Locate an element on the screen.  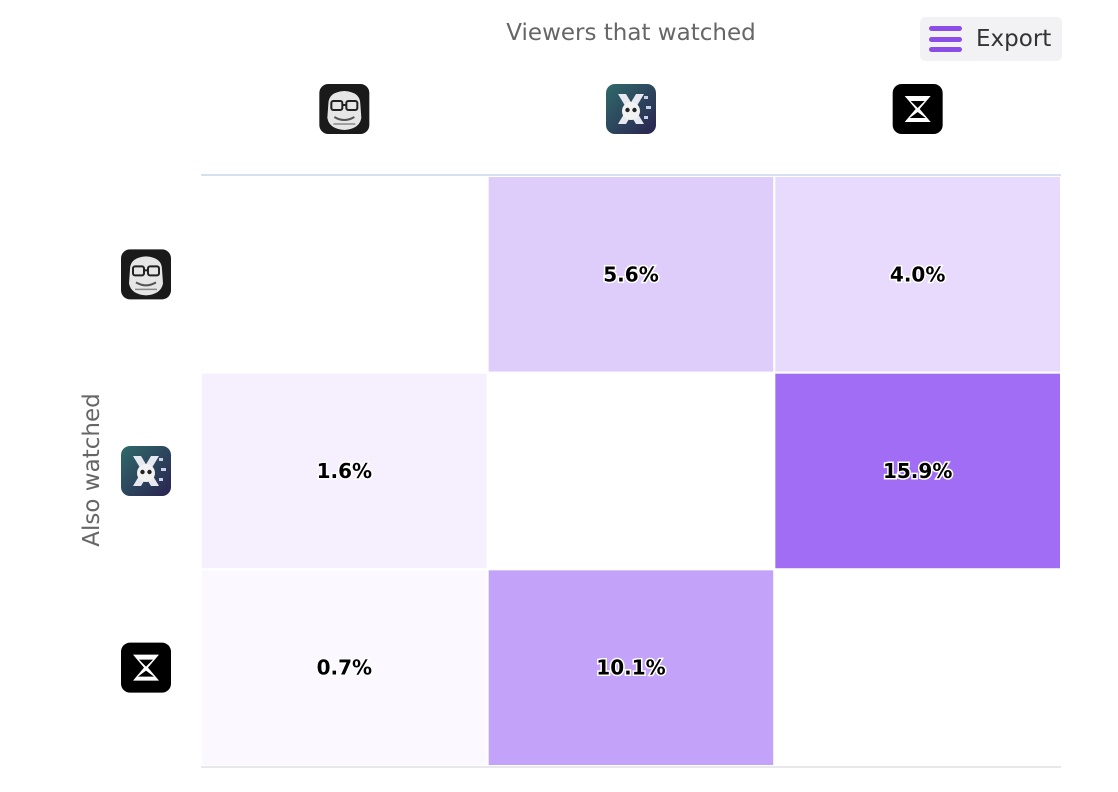
x-axis-ticks is located at coordinates (631, 109).